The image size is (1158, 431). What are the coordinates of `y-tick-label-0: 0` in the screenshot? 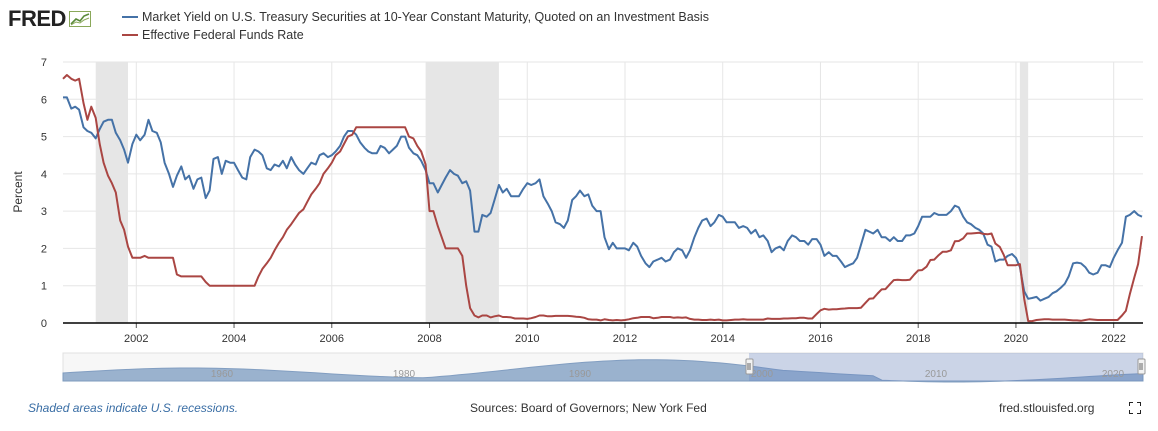 It's located at (44, 324).